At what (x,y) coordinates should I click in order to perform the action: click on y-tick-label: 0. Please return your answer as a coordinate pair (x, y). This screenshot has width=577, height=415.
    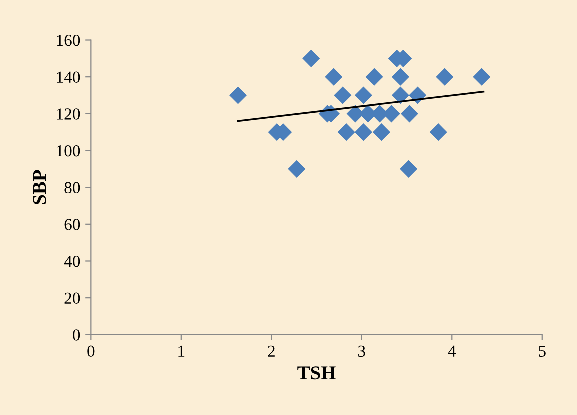
    Looking at the image, I should click on (76, 335).